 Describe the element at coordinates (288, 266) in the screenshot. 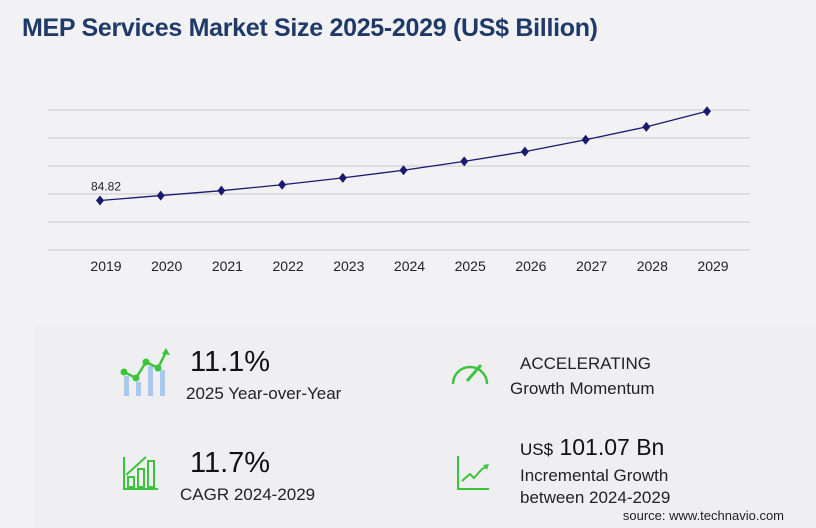

I see `x-tick-label: 2022` at that location.